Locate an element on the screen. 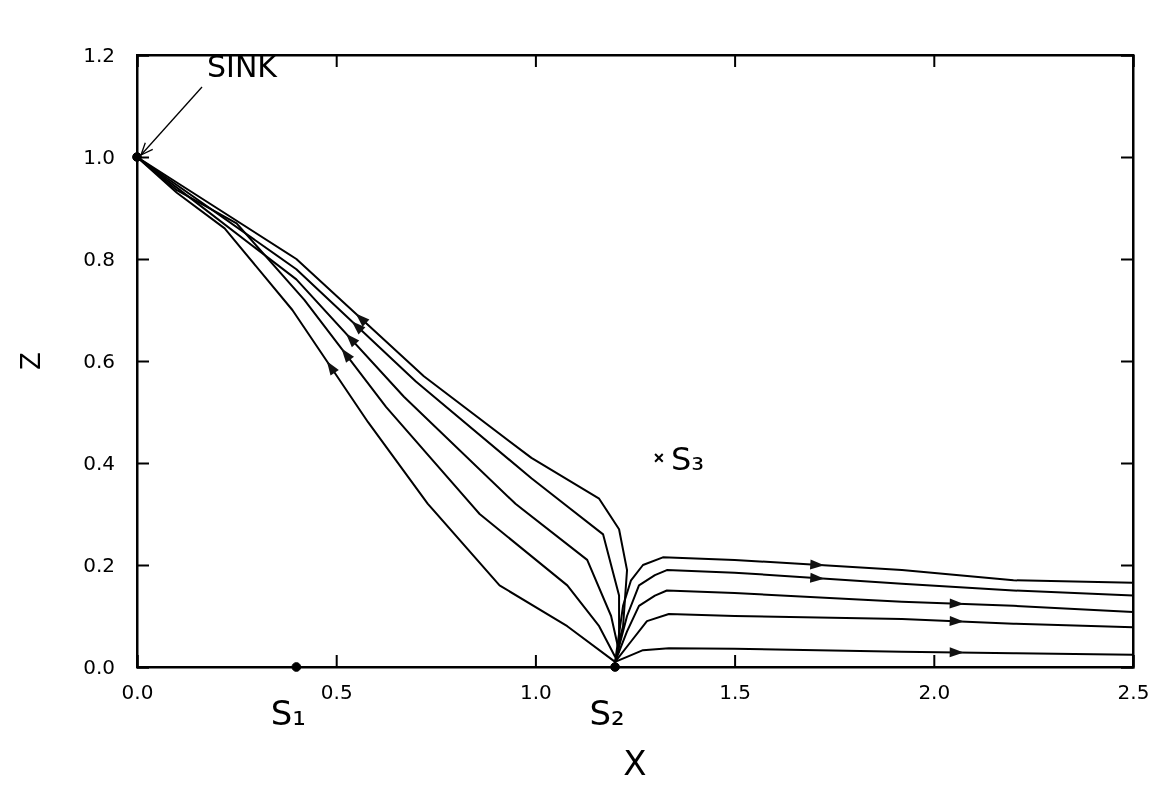 This screenshot has width=1157, height=797. x-tick-label: 2.5 is located at coordinates (1133, 692).